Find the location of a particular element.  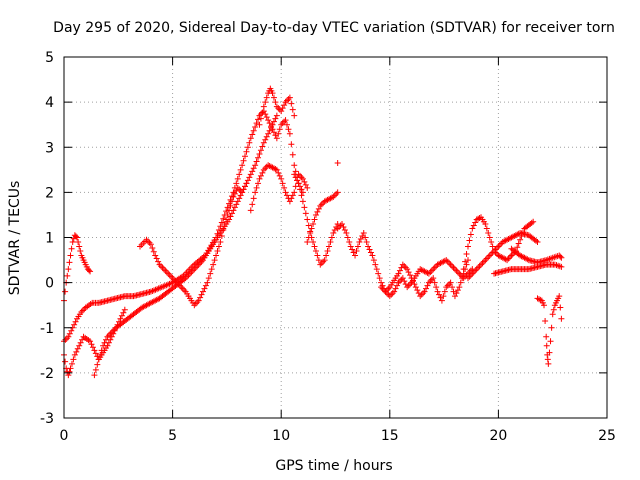

y-tick-label: -2 is located at coordinates (47, 374).